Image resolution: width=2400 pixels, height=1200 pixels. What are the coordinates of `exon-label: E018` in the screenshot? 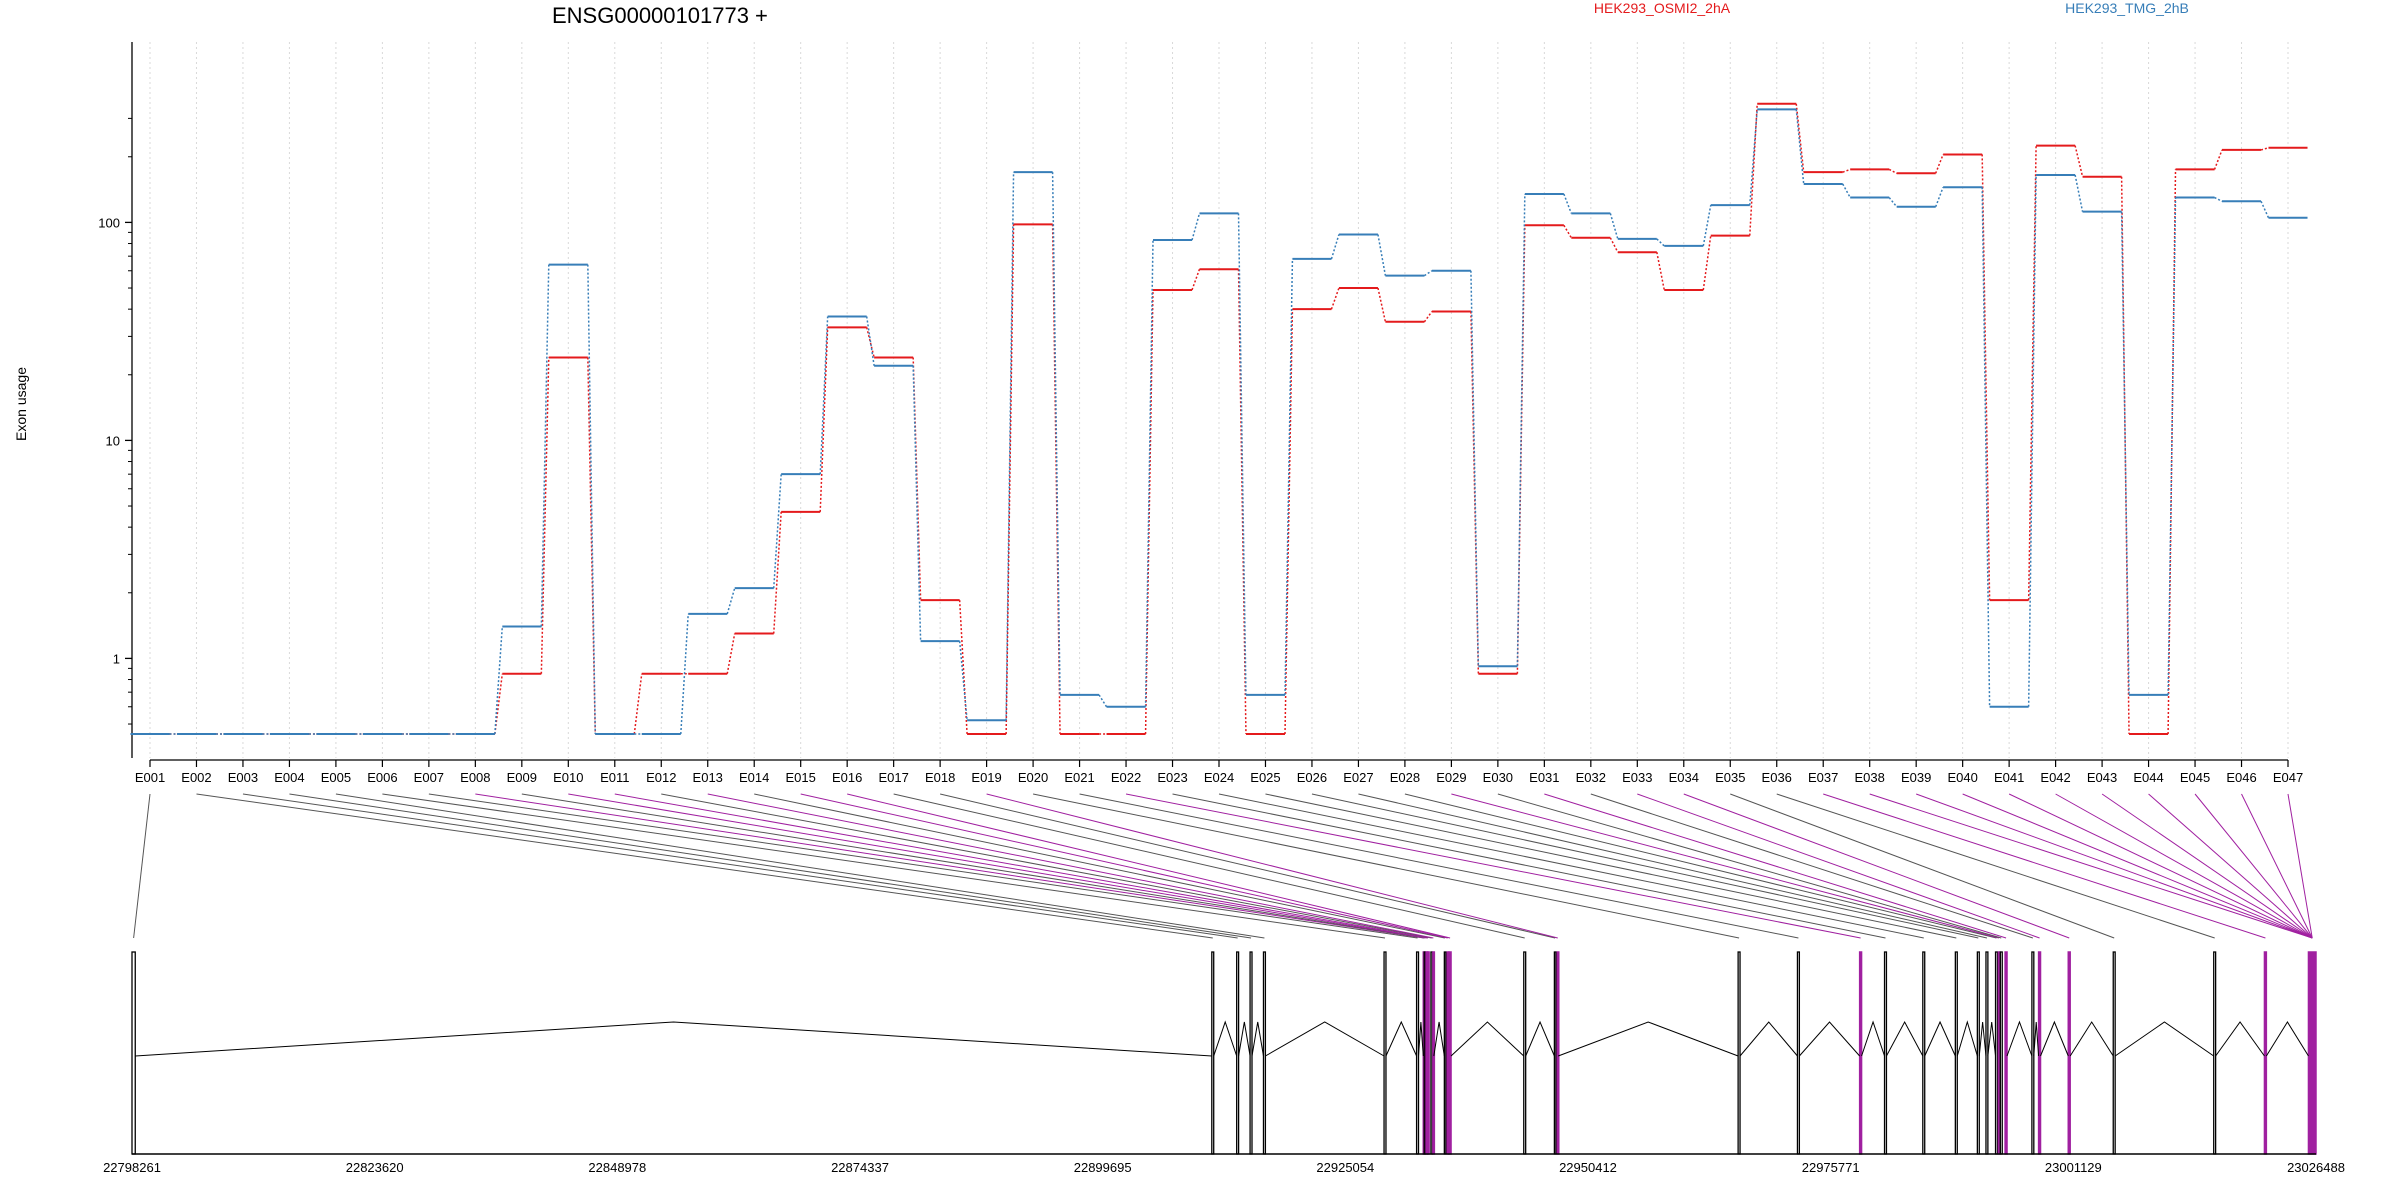 It's located at (940, 777).